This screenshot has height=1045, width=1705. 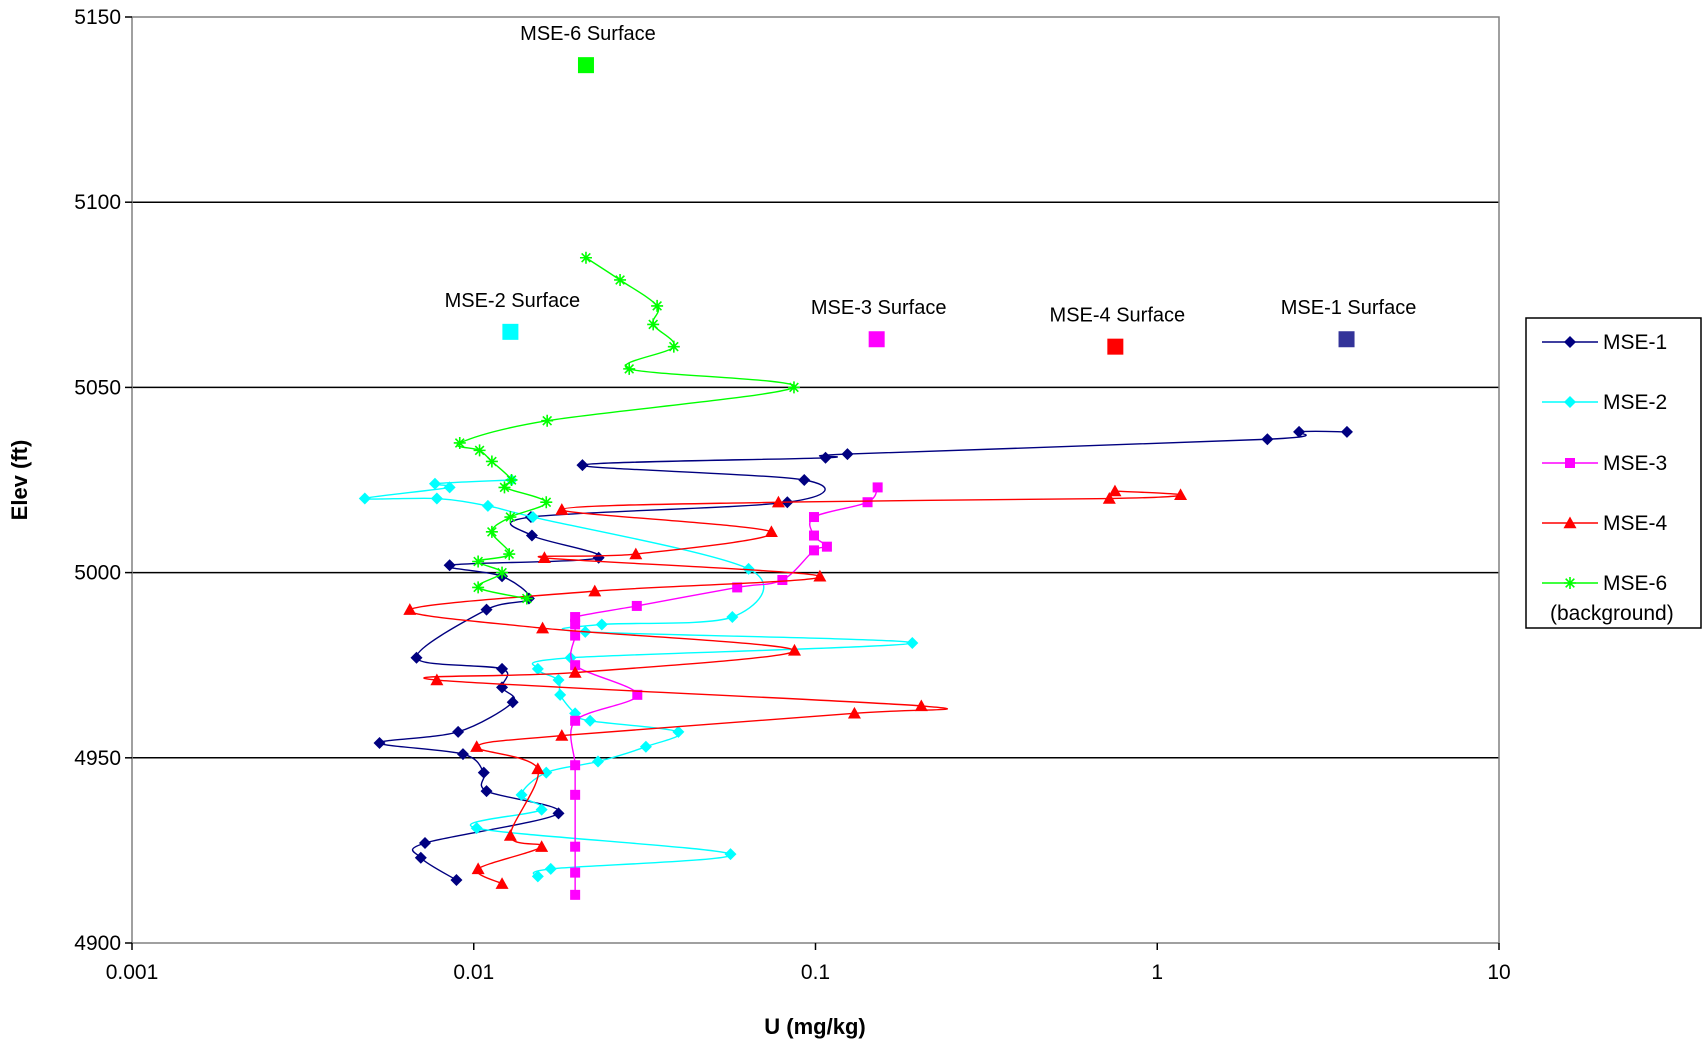 I want to click on legend-label: MSE-2, so click(x=1635, y=402).